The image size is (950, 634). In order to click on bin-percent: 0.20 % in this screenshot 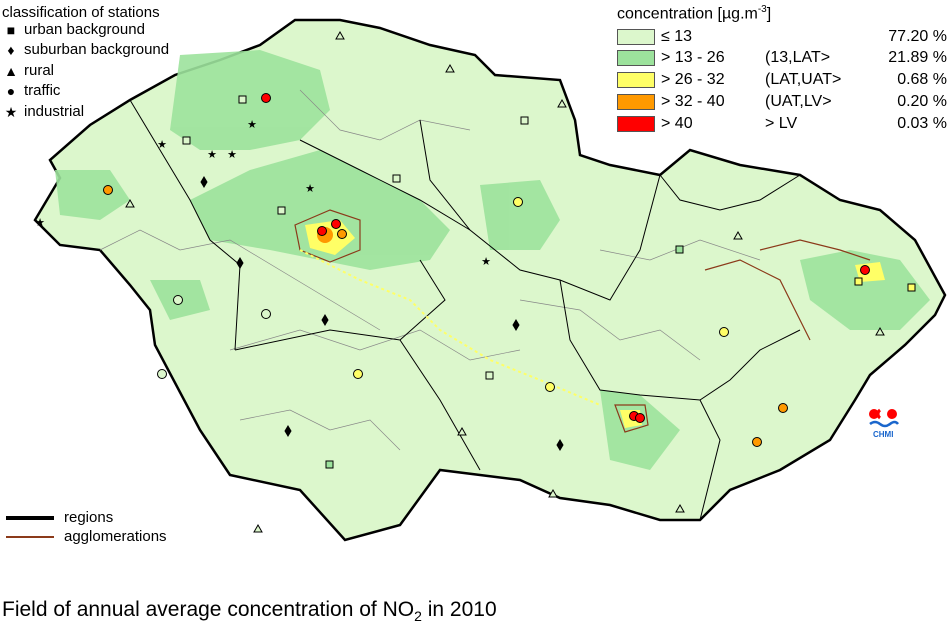, I will do `click(922, 101)`.